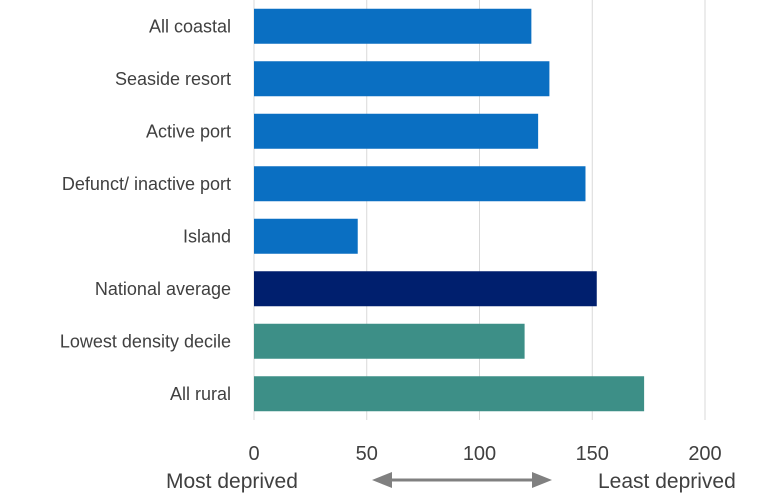  I want to click on category-label: Seaside resort, so click(173, 79).